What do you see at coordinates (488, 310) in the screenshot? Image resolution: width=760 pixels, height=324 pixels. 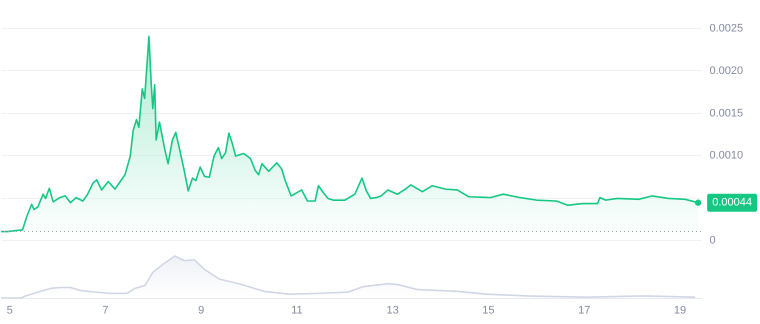 I see `x-tick-label: 15` at bounding box center [488, 310].